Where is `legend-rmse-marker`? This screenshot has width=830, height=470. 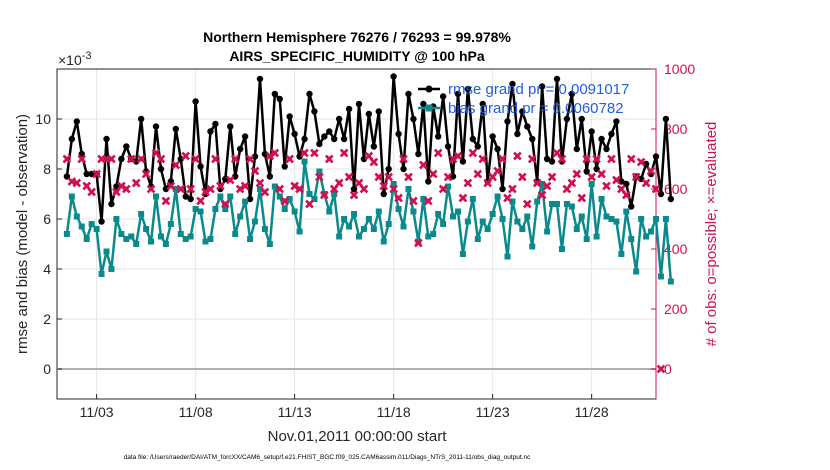 legend-rmse-marker is located at coordinates (429, 89).